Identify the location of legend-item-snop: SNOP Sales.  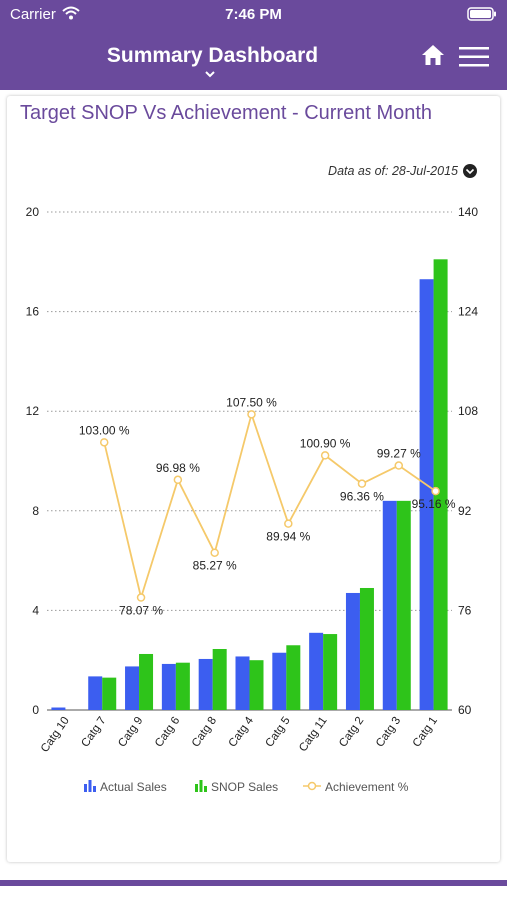
(236, 787).